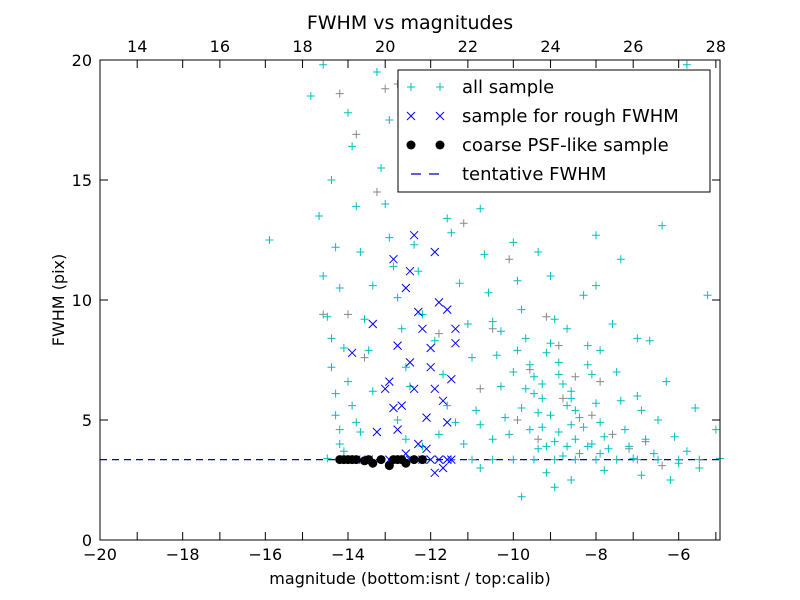  Describe the element at coordinates (302, 46) in the screenshot. I see `top-x-tick-label: 18` at that location.